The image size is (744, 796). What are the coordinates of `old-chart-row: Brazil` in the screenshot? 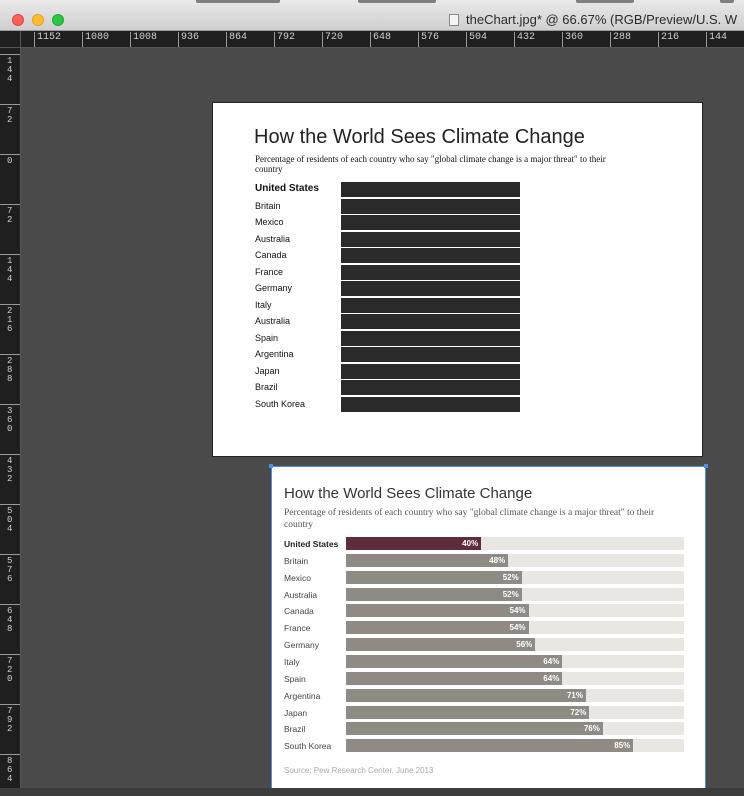 It's located at (405, 388).